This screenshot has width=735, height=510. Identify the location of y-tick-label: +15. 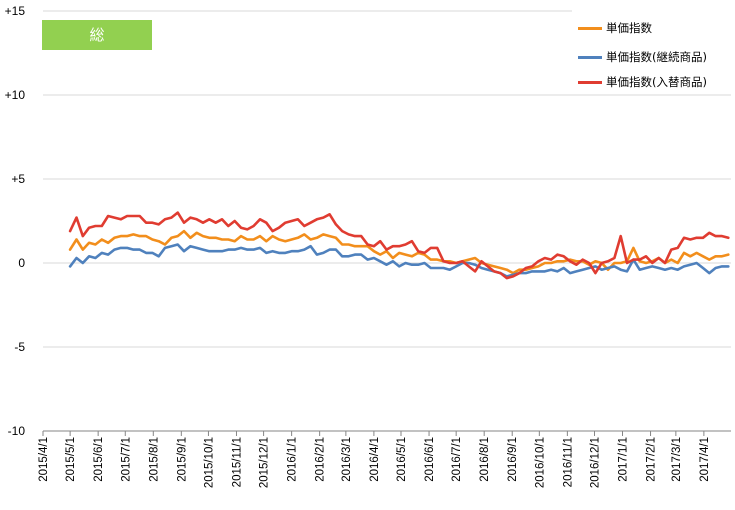
(15, 11).